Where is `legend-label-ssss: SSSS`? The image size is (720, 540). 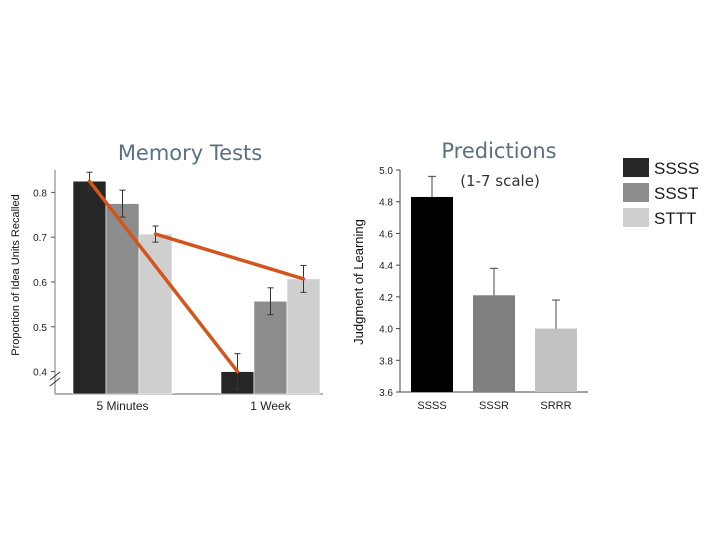
legend-label-ssss: SSSS is located at coordinates (676, 168).